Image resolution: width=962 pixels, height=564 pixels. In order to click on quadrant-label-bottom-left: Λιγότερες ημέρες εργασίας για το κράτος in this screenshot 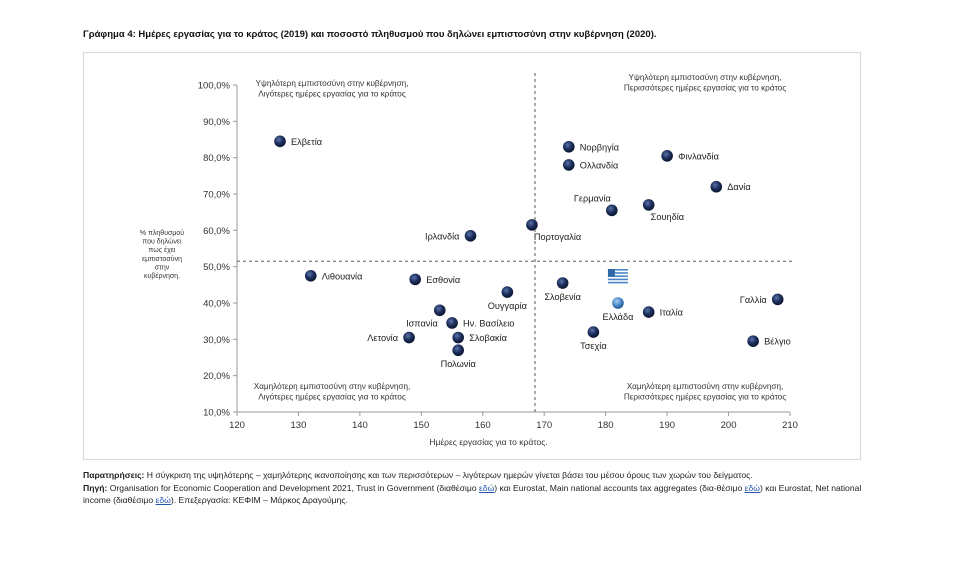, I will do `click(332, 397)`.